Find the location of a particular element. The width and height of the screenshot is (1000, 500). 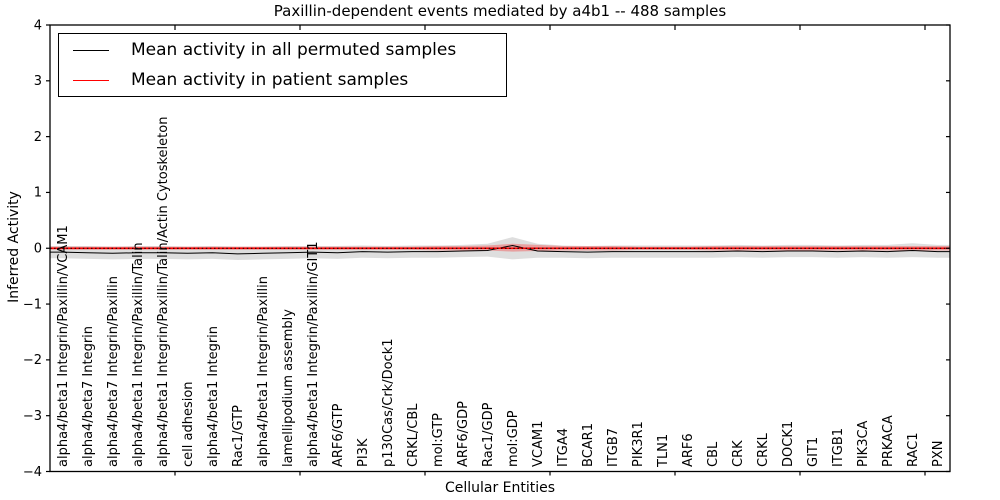

x-tick-label: BCAR1 is located at coordinates (588, 445).